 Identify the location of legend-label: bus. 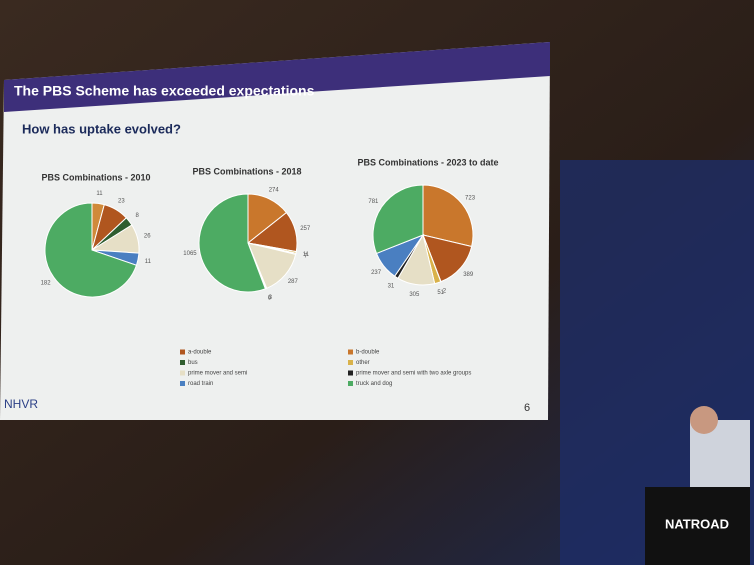
(193, 363).